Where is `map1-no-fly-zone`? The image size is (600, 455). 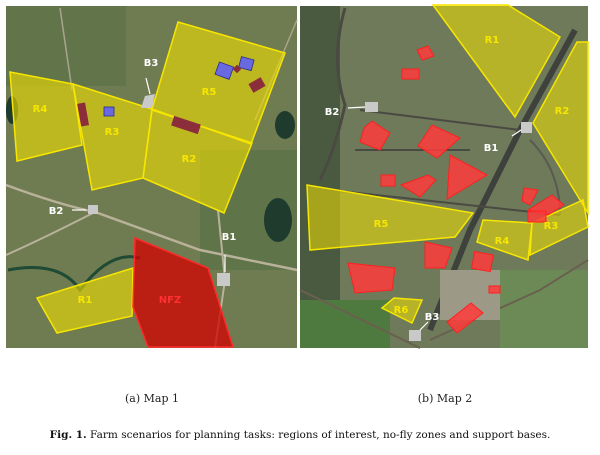 map1-no-fly-zone is located at coordinates (183, 292).